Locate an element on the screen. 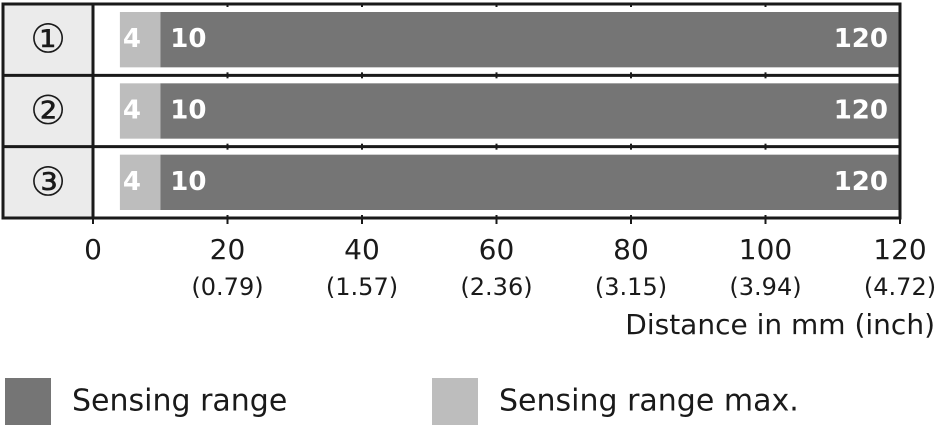  x-tick-label: 80 is located at coordinates (631, 249).